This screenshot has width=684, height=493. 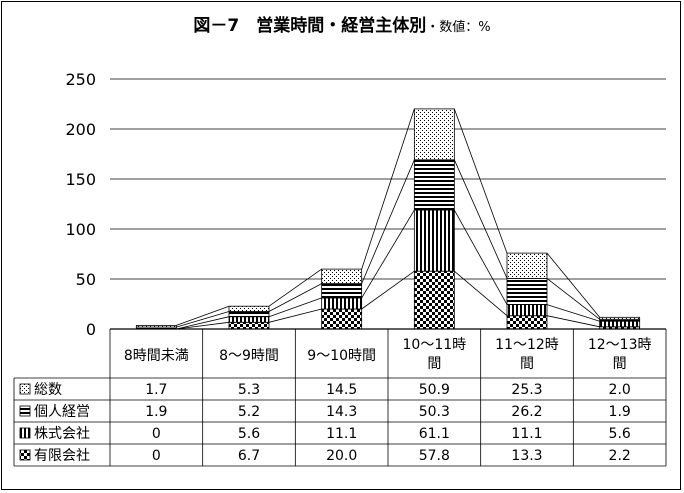 I want to click on data-label: 5.3, so click(x=249, y=390).